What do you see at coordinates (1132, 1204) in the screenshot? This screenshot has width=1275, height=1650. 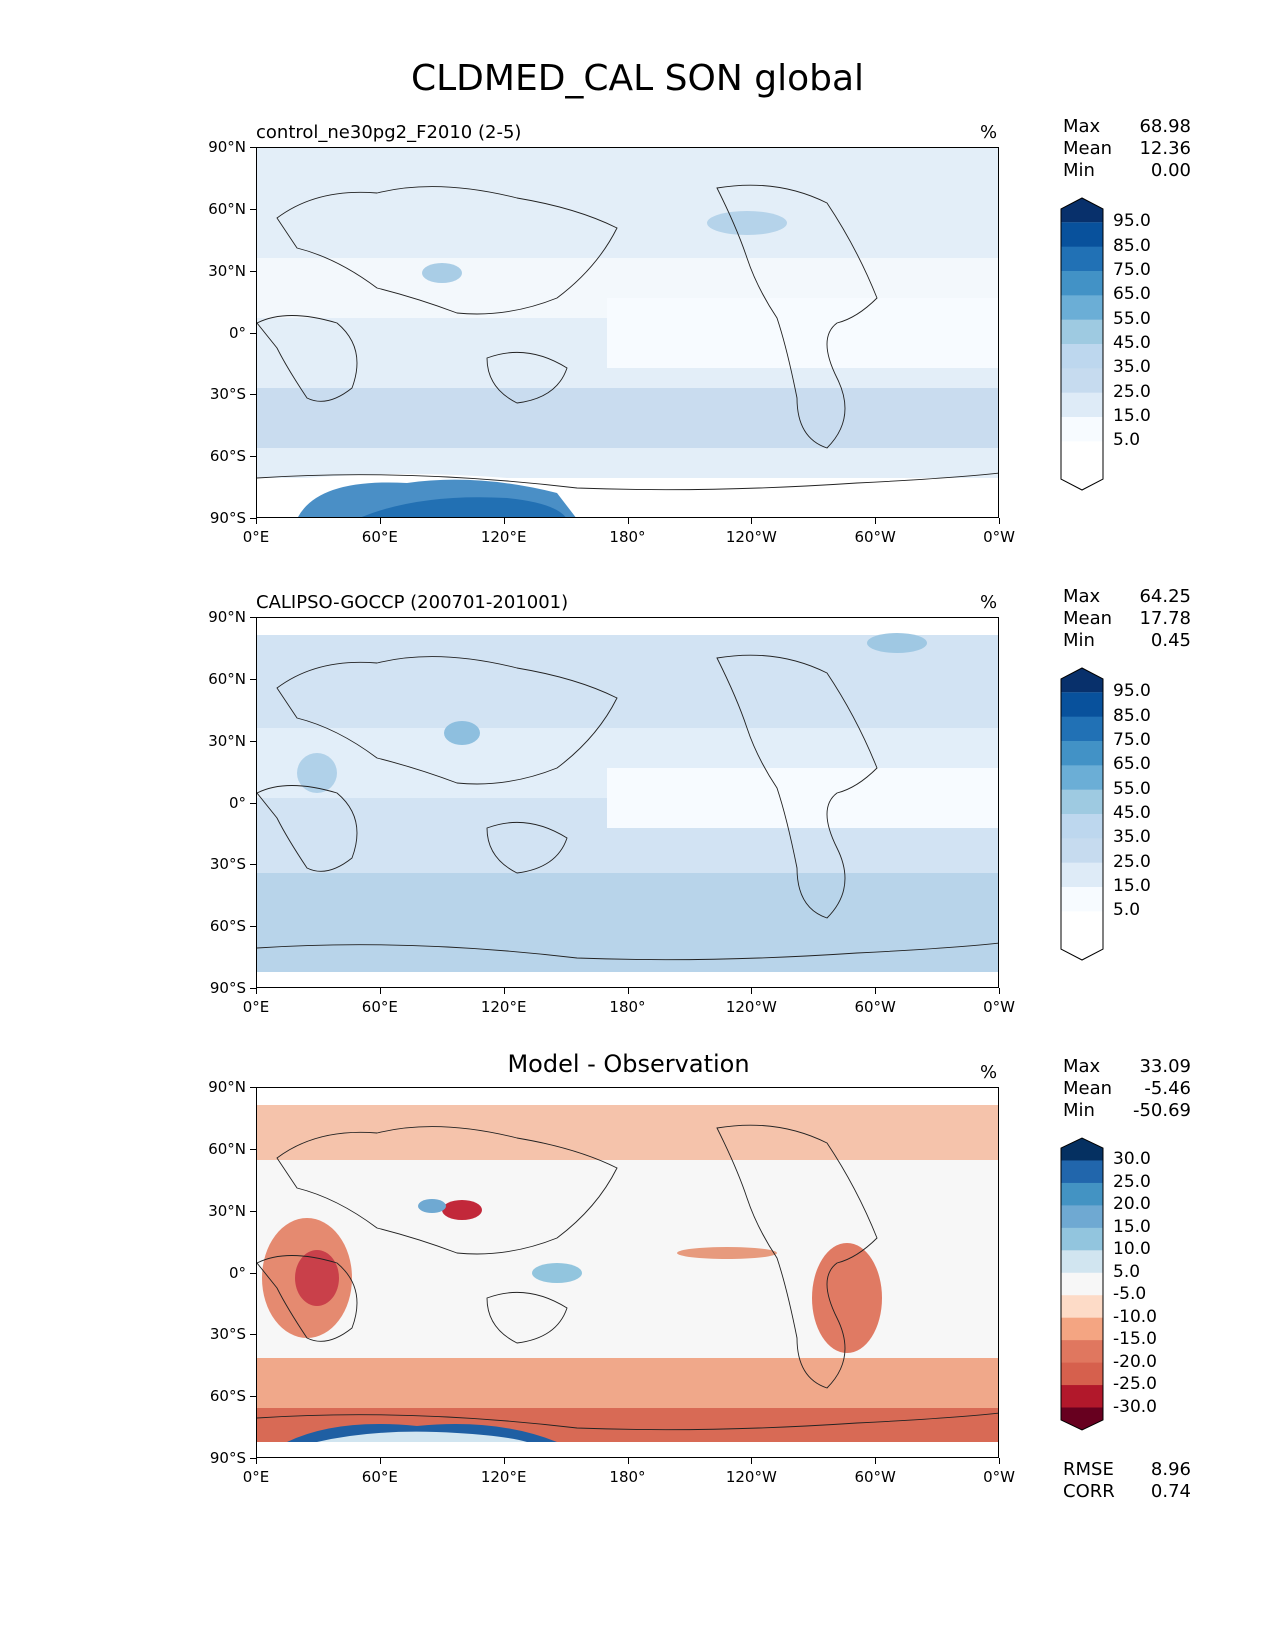 I see `colorbar-tick-label: 20.0` at bounding box center [1132, 1204].